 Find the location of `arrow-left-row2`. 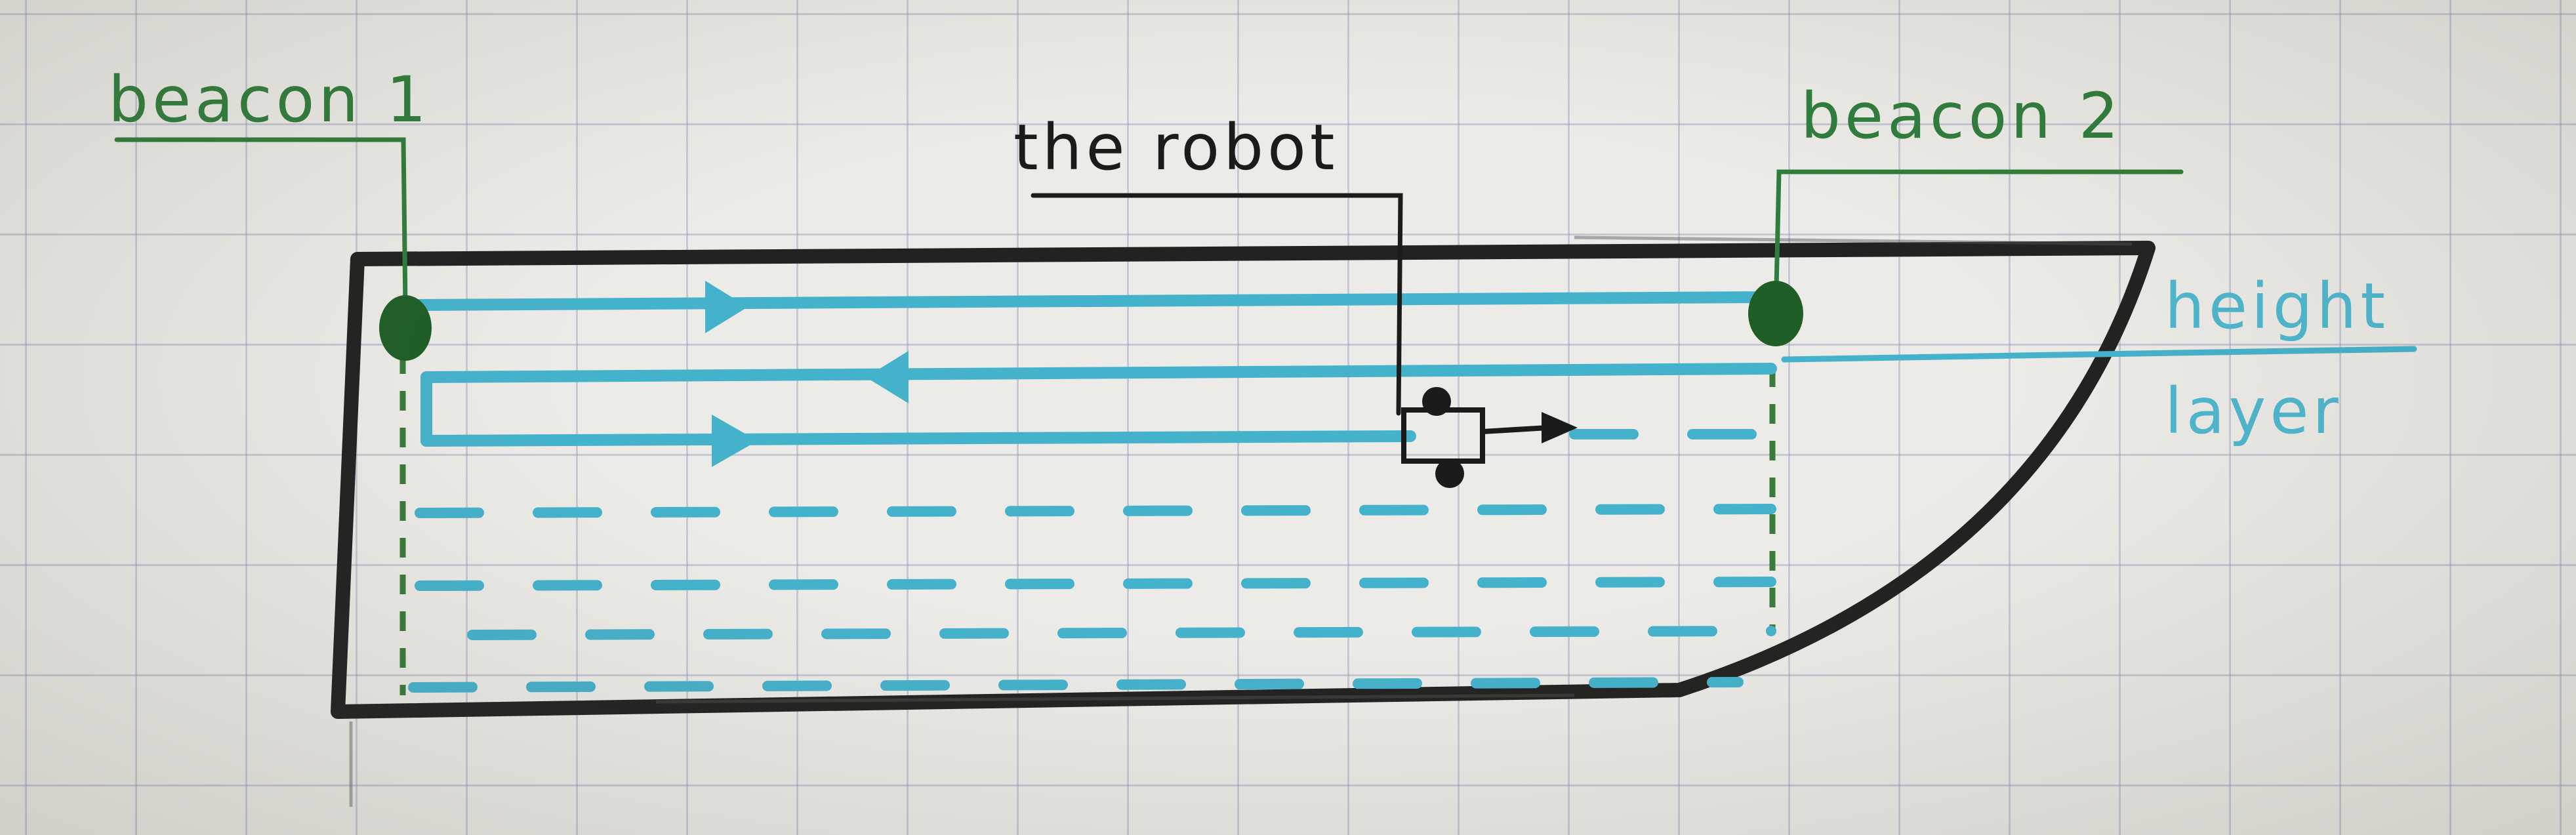

arrow-left-row2 is located at coordinates (887, 377).